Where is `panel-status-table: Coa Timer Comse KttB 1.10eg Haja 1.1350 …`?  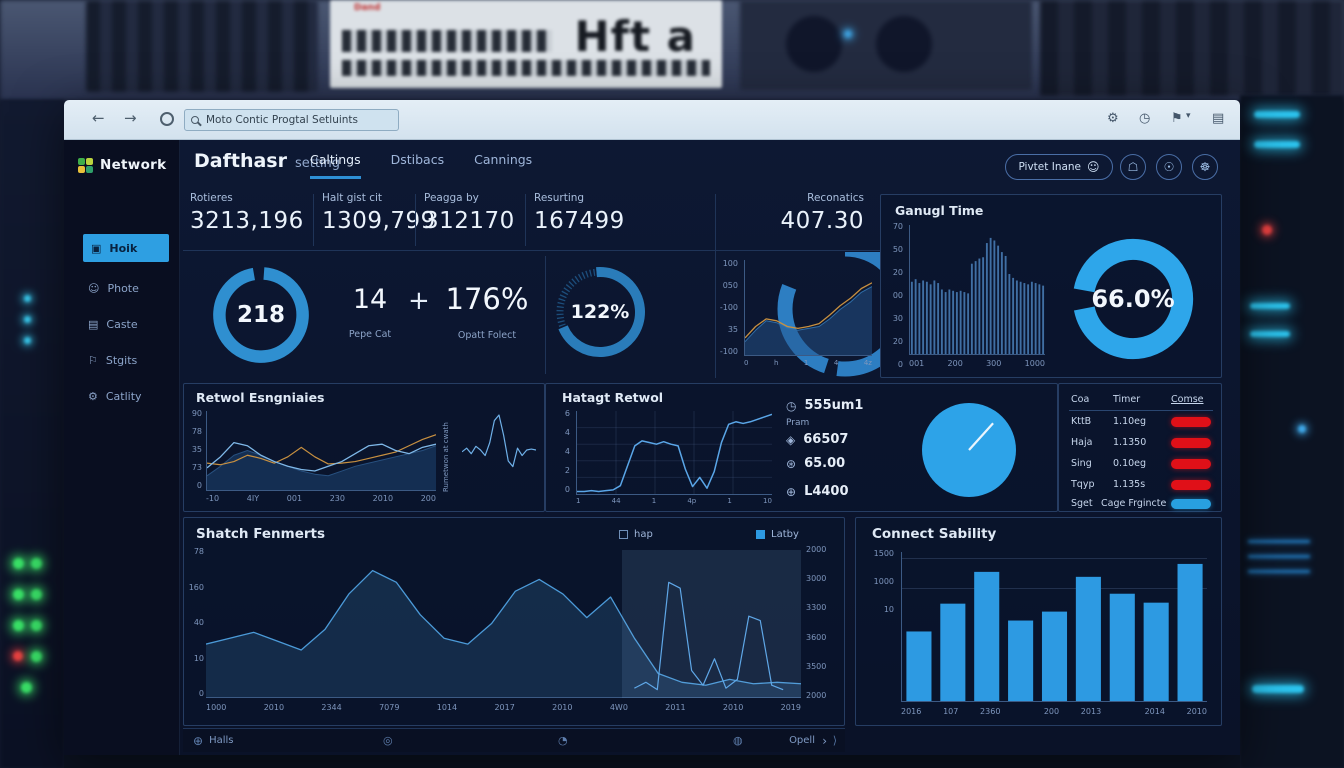
panel-status-table: Coa Timer Comse KttB 1.10eg Haja 1.1350 … is located at coordinates (1140, 447).